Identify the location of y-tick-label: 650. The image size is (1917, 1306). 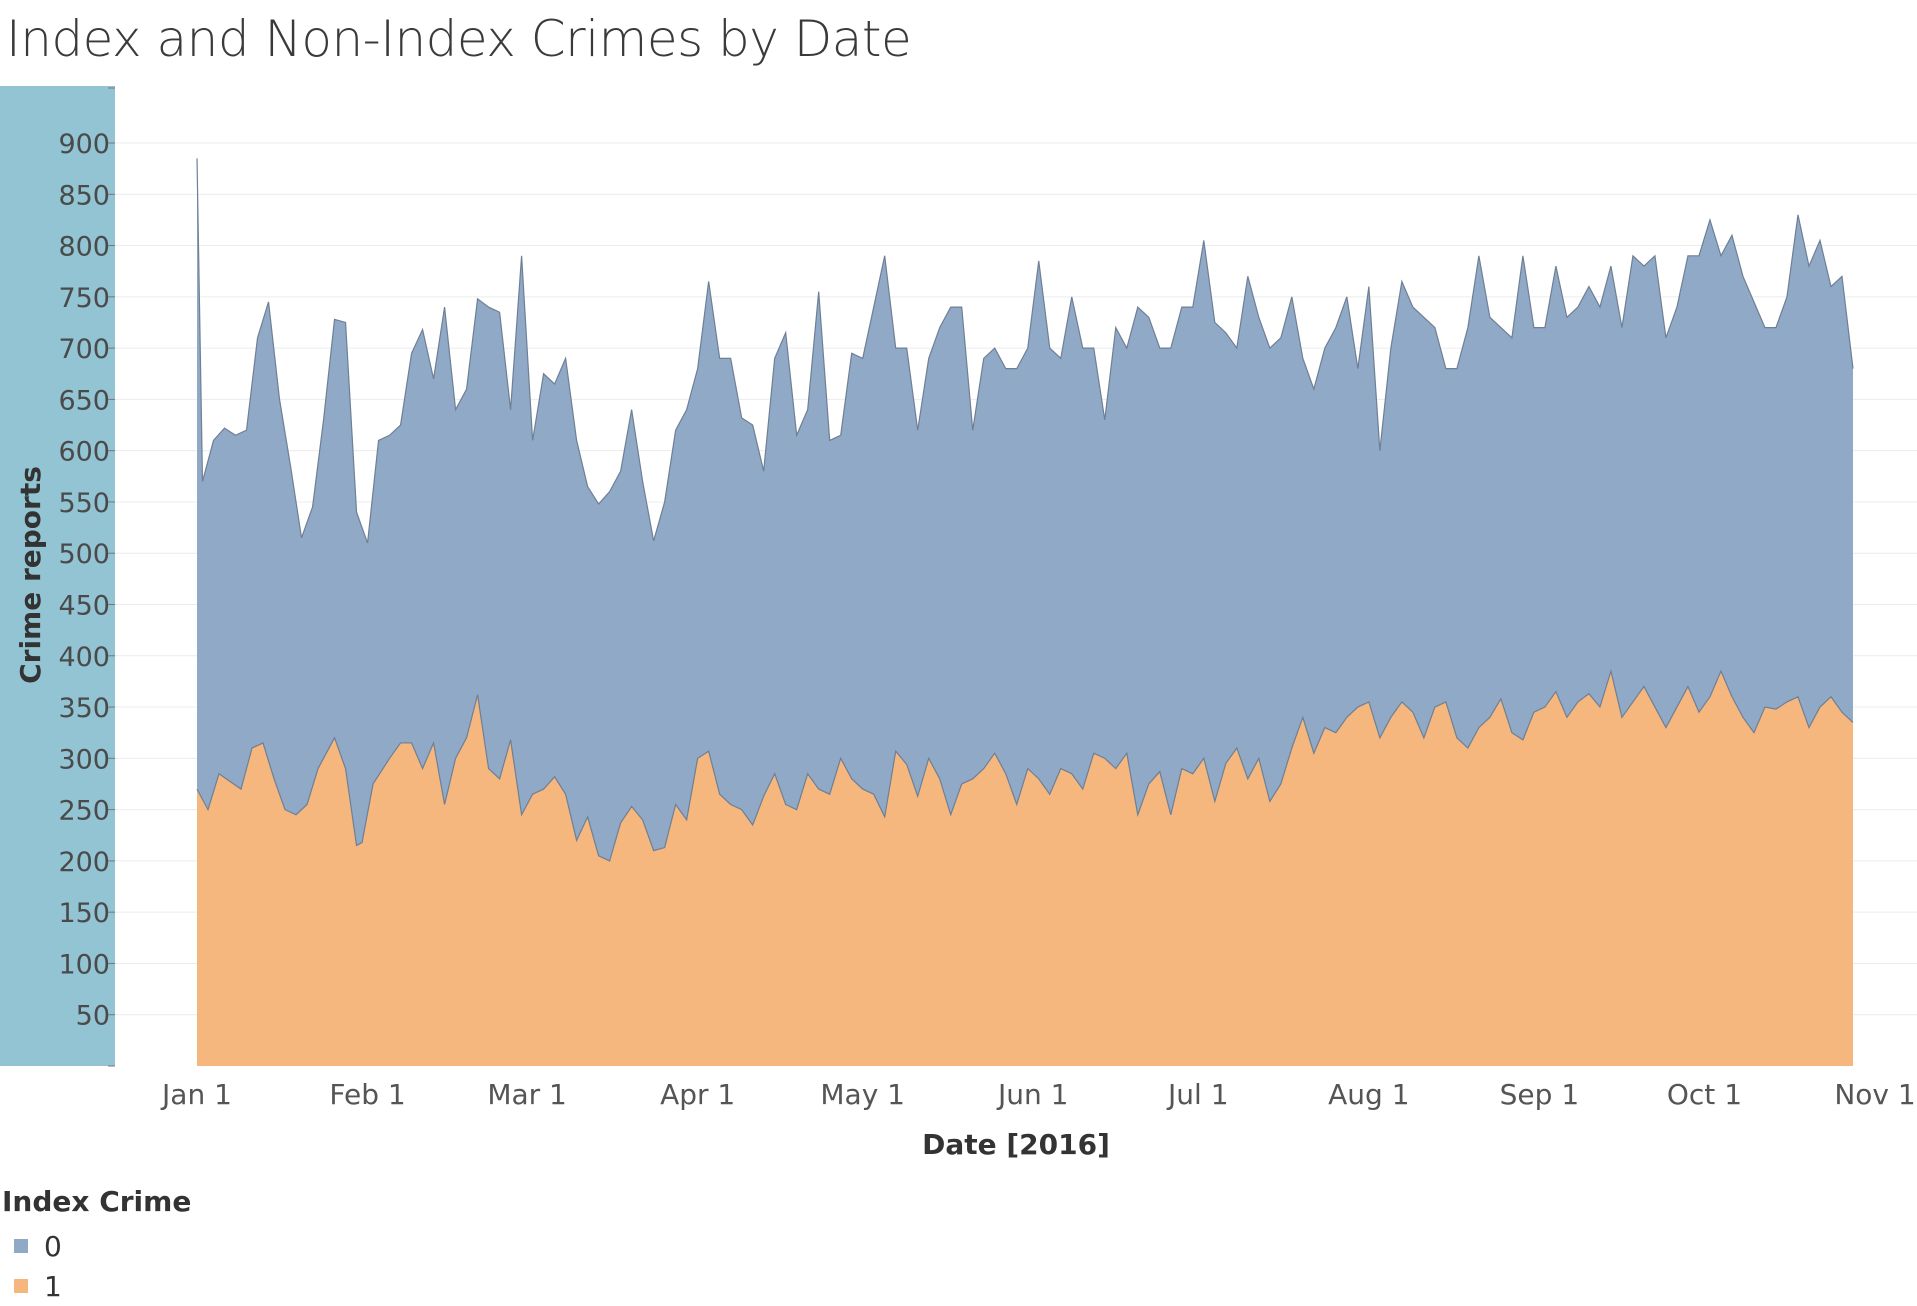
(84, 400).